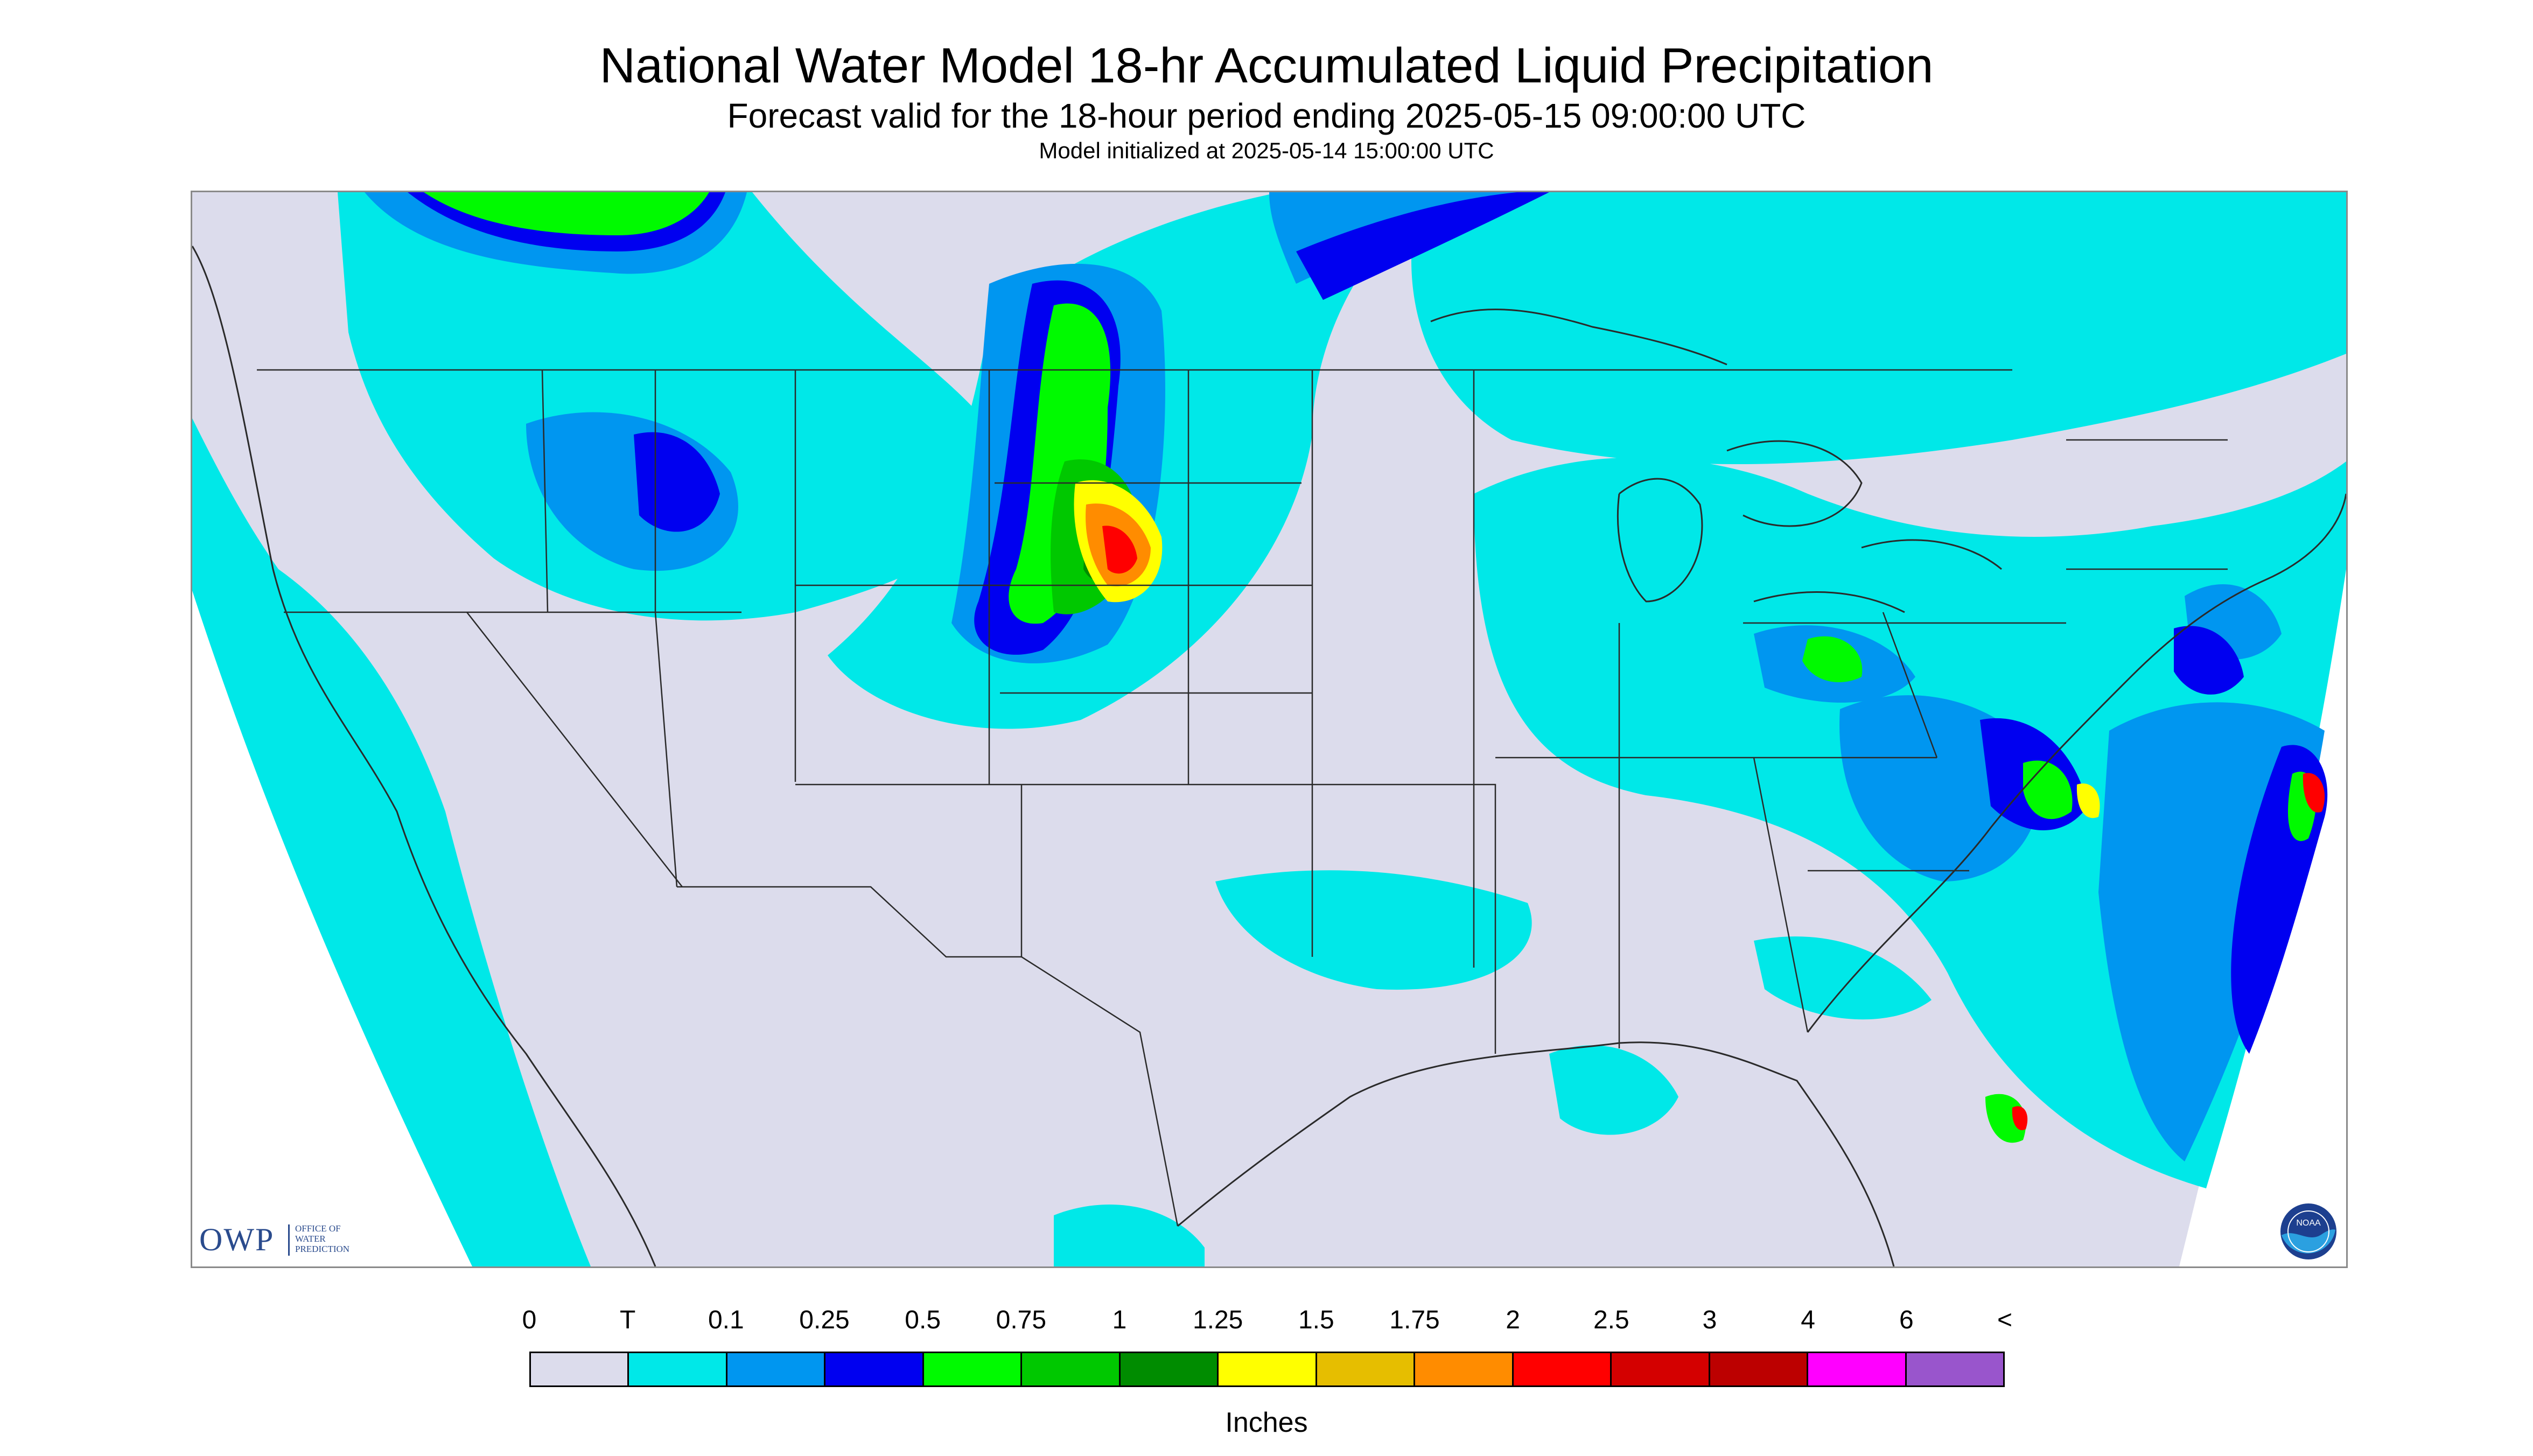  Describe the element at coordinates (237, 1239) in the screenshot. I see `owp-logo-mark: OWP` at that location.